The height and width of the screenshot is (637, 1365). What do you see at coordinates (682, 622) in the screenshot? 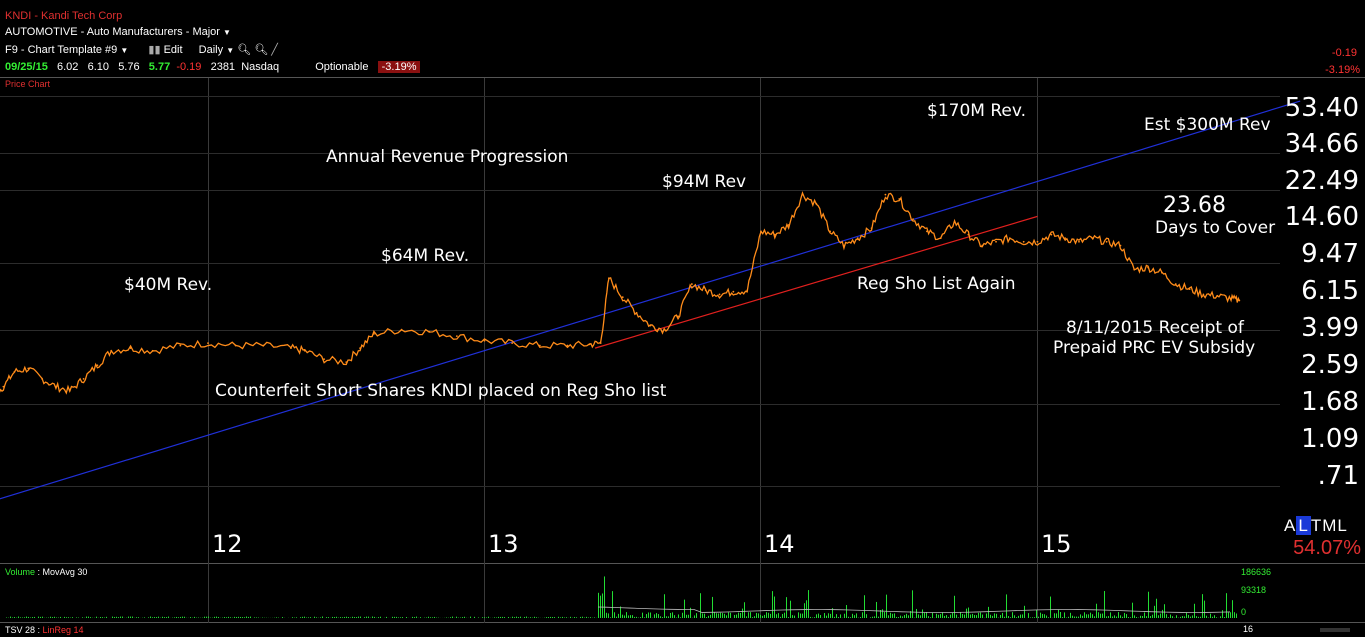
I see `footer-divider` at bounding box center [682, 622].